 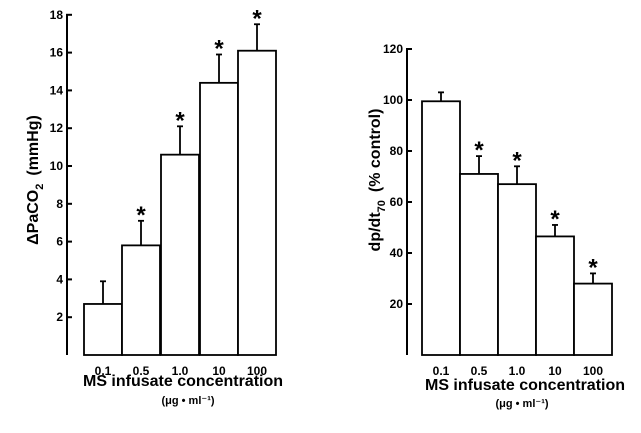 What do you see at coordinates (33, 145) in the screenshot?
I see `y-axis-label-units: (mmHg)` at bounding box center [33, 145].